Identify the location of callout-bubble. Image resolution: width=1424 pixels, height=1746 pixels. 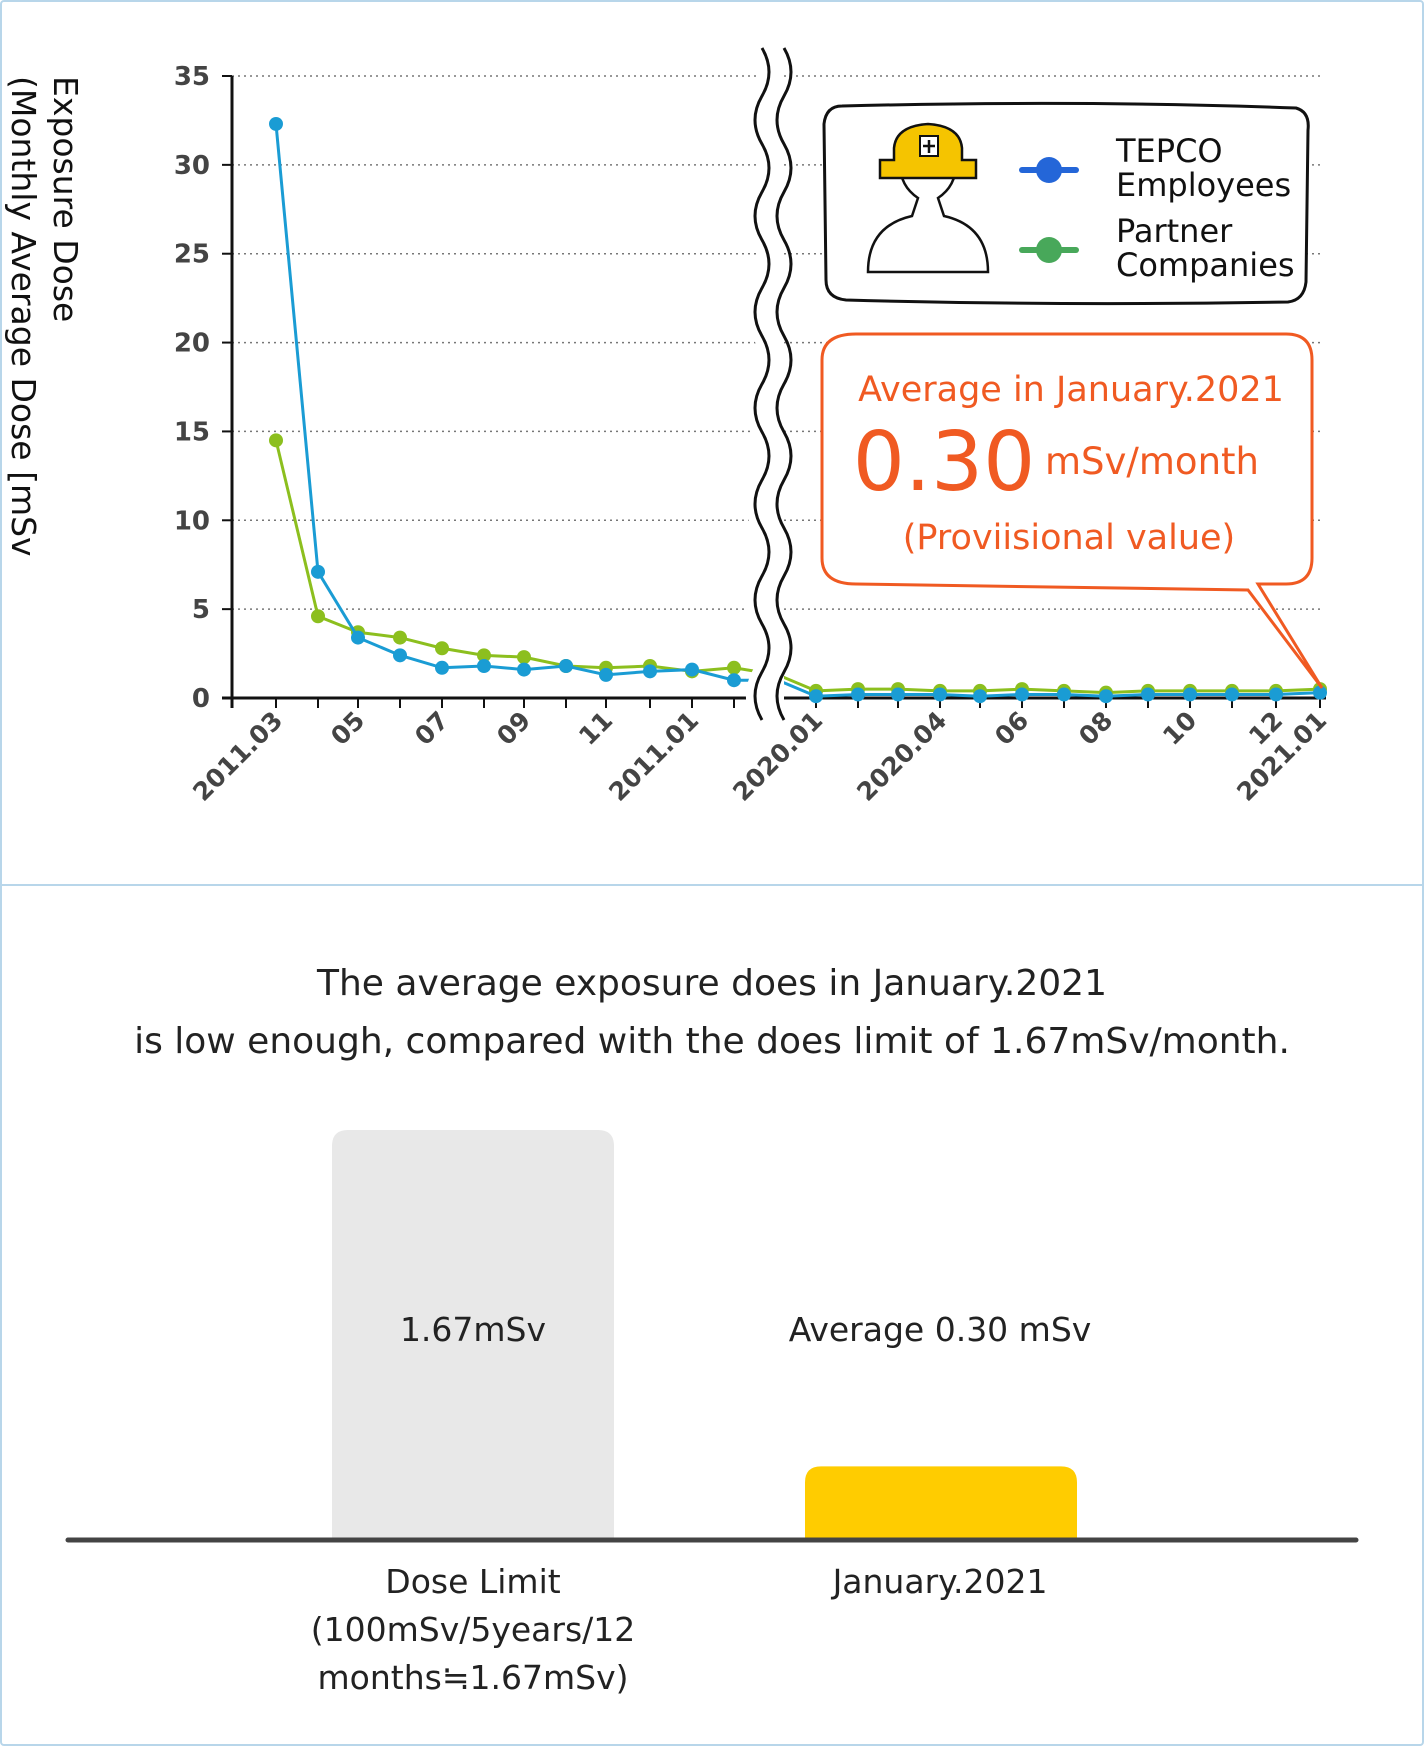
(1072, 510).